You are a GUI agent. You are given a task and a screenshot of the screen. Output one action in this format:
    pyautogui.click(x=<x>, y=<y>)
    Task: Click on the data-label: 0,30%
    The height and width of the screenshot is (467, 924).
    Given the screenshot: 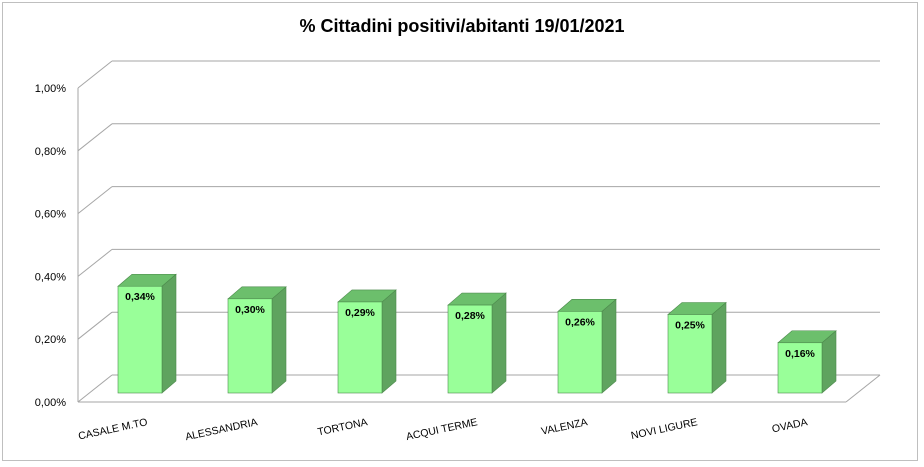 What is the action you would take?
    pyautogui.click(x=250, y=310)
    